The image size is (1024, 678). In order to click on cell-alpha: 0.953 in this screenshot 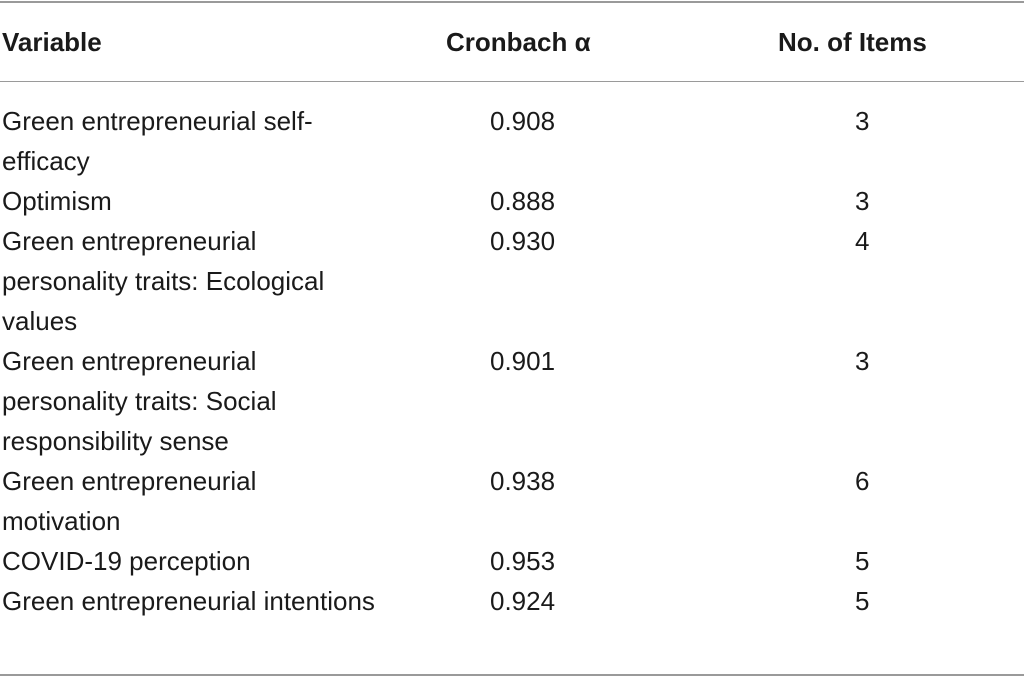, I will do `click(523, 561)`.